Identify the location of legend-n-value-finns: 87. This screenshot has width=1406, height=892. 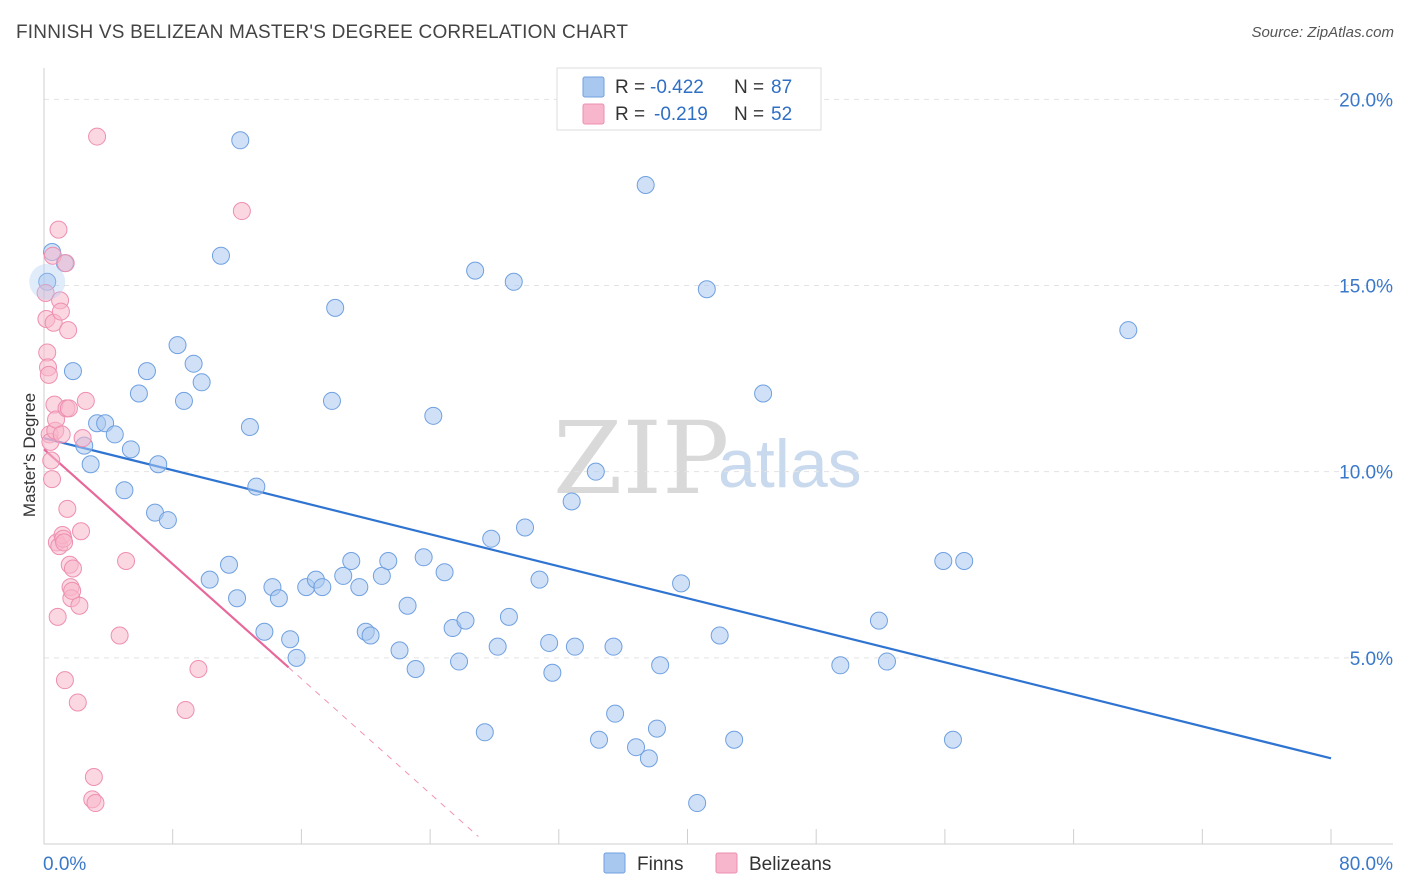
(781, 87).